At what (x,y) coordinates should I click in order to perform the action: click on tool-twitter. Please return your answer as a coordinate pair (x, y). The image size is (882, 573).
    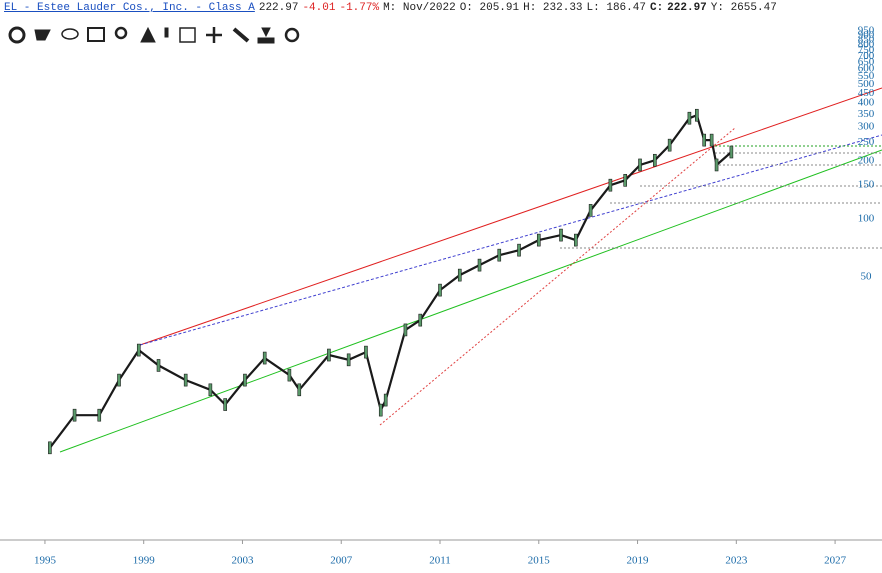
    Looking at the image, I should click on (42, 35).